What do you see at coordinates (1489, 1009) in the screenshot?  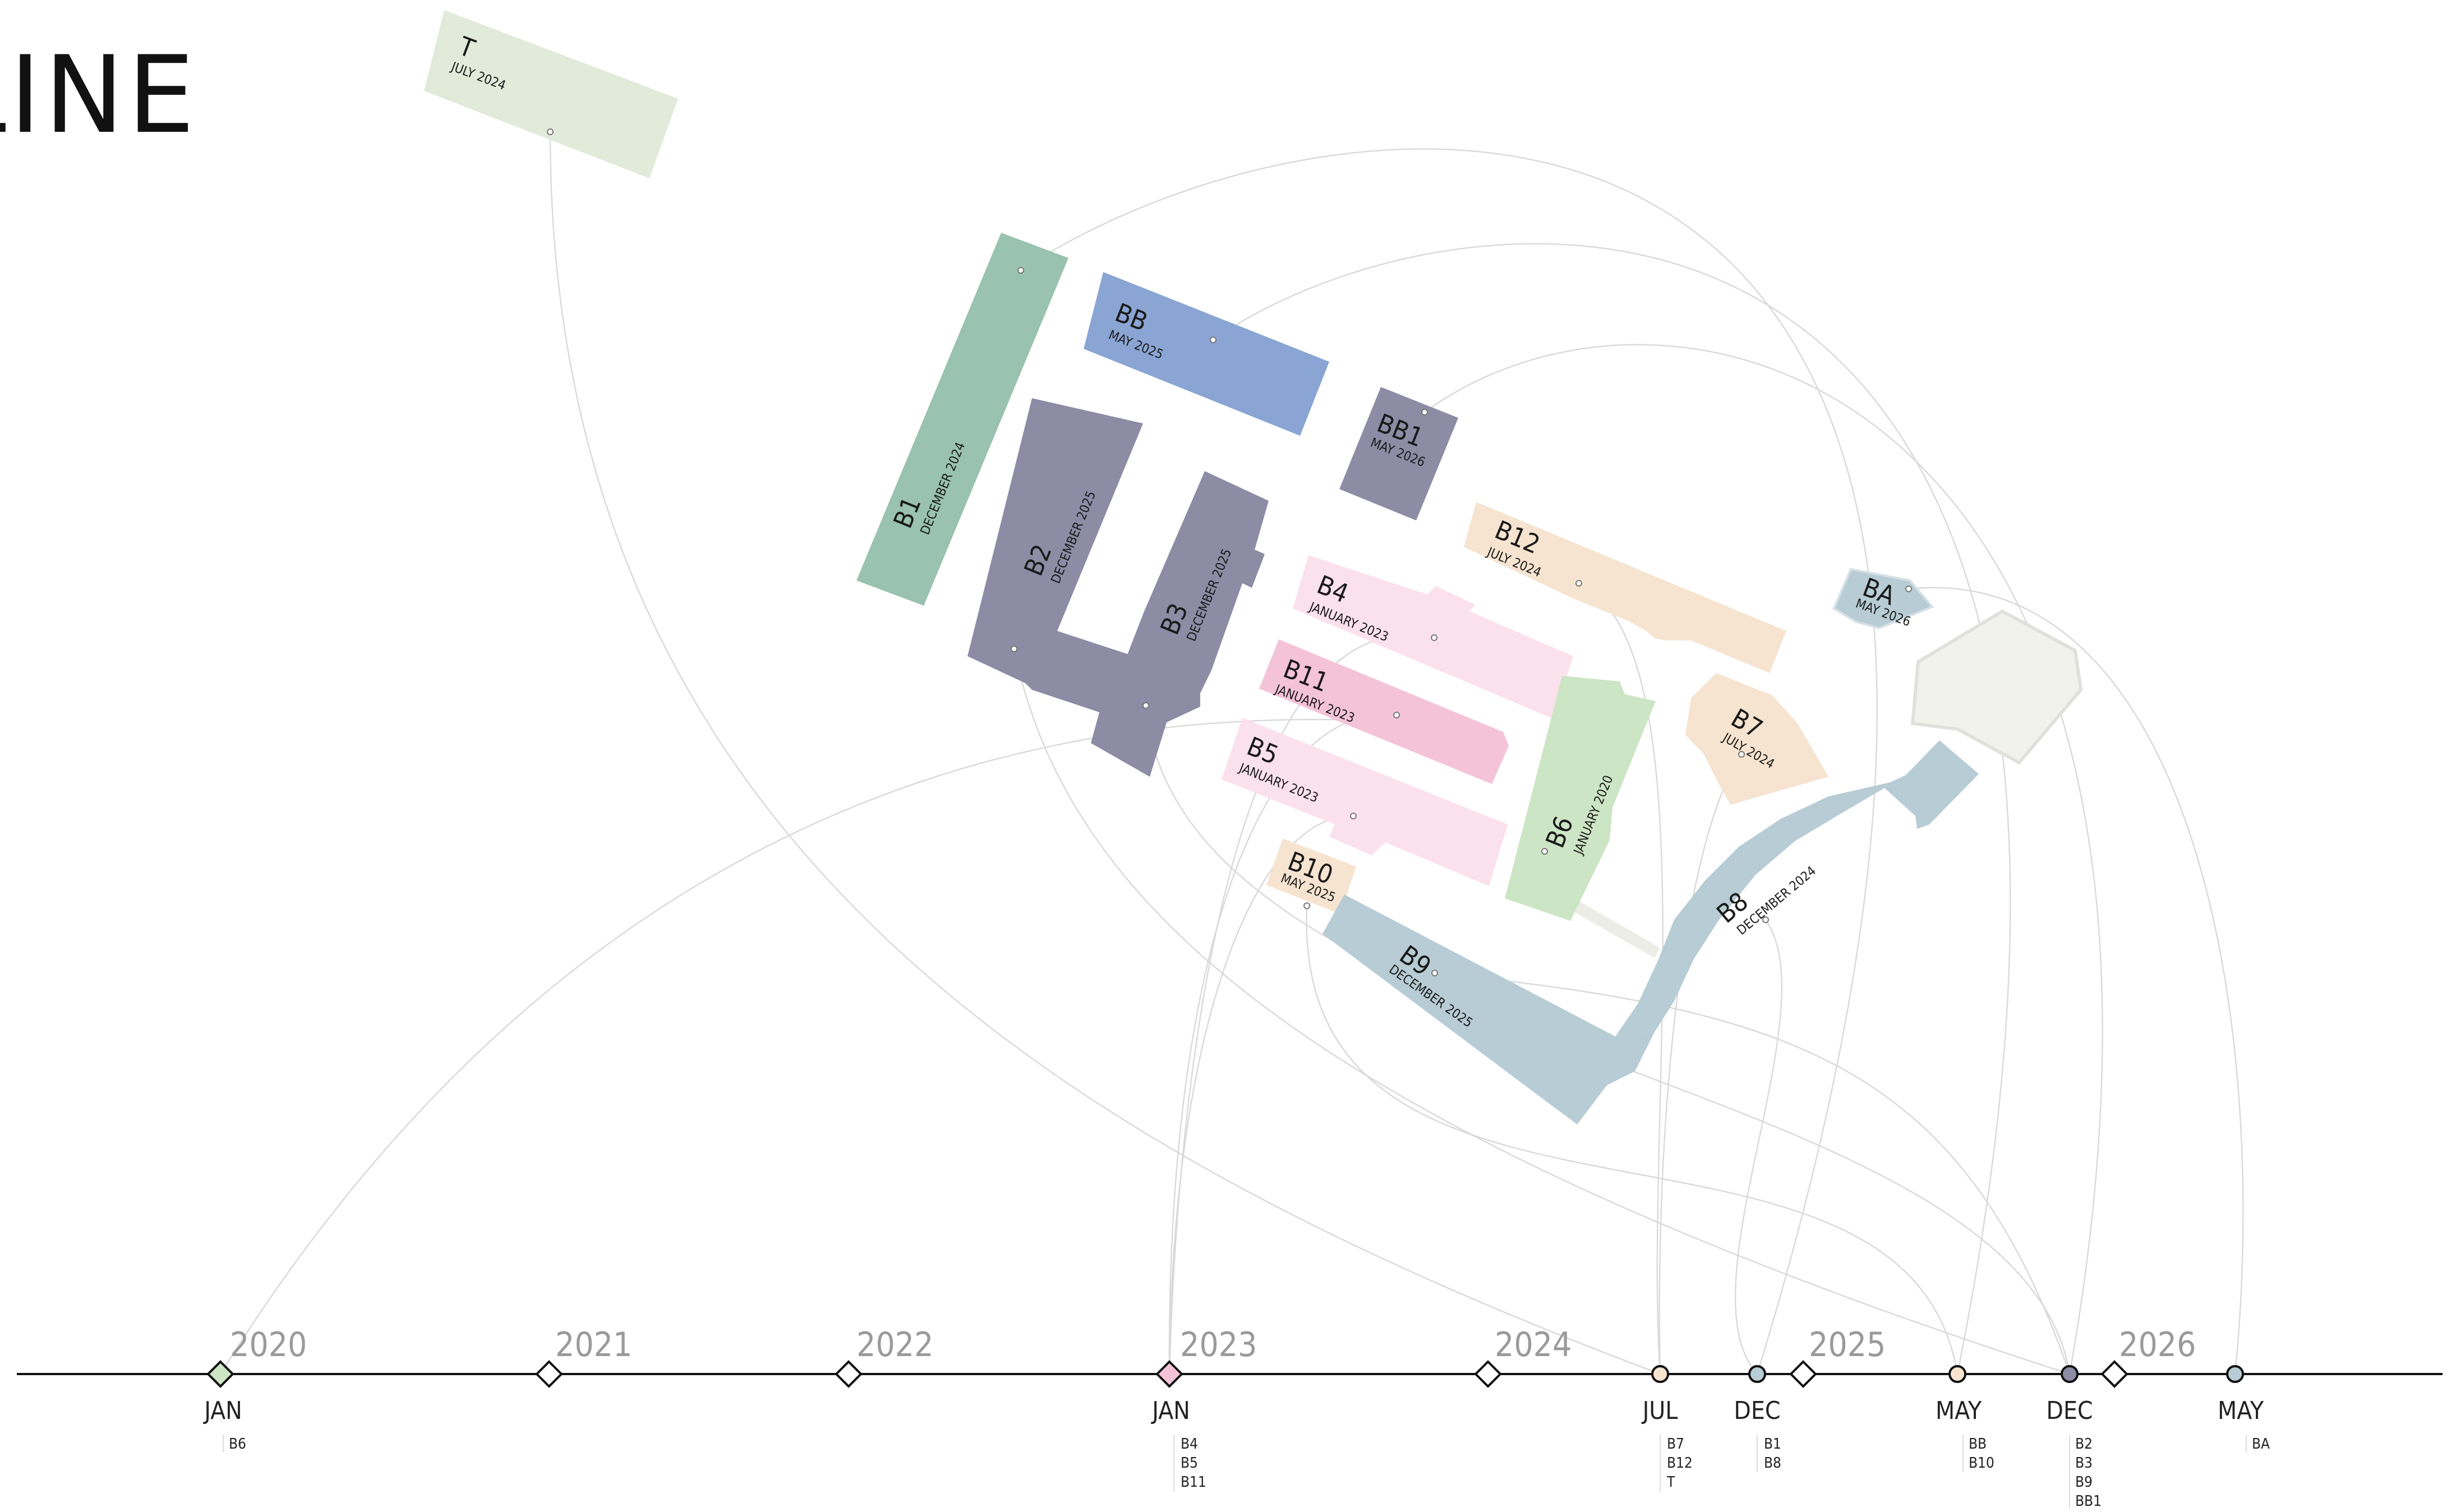 I see `building-b9: B9 DECEMBER 2025` at bounding box center [1489, 1009].